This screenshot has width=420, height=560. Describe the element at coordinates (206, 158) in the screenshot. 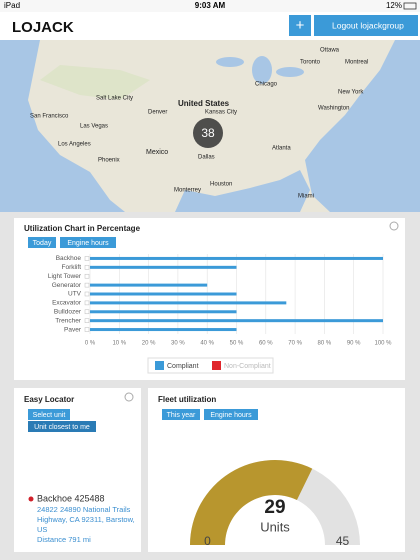

I see `map-label: Dallas` at that location.